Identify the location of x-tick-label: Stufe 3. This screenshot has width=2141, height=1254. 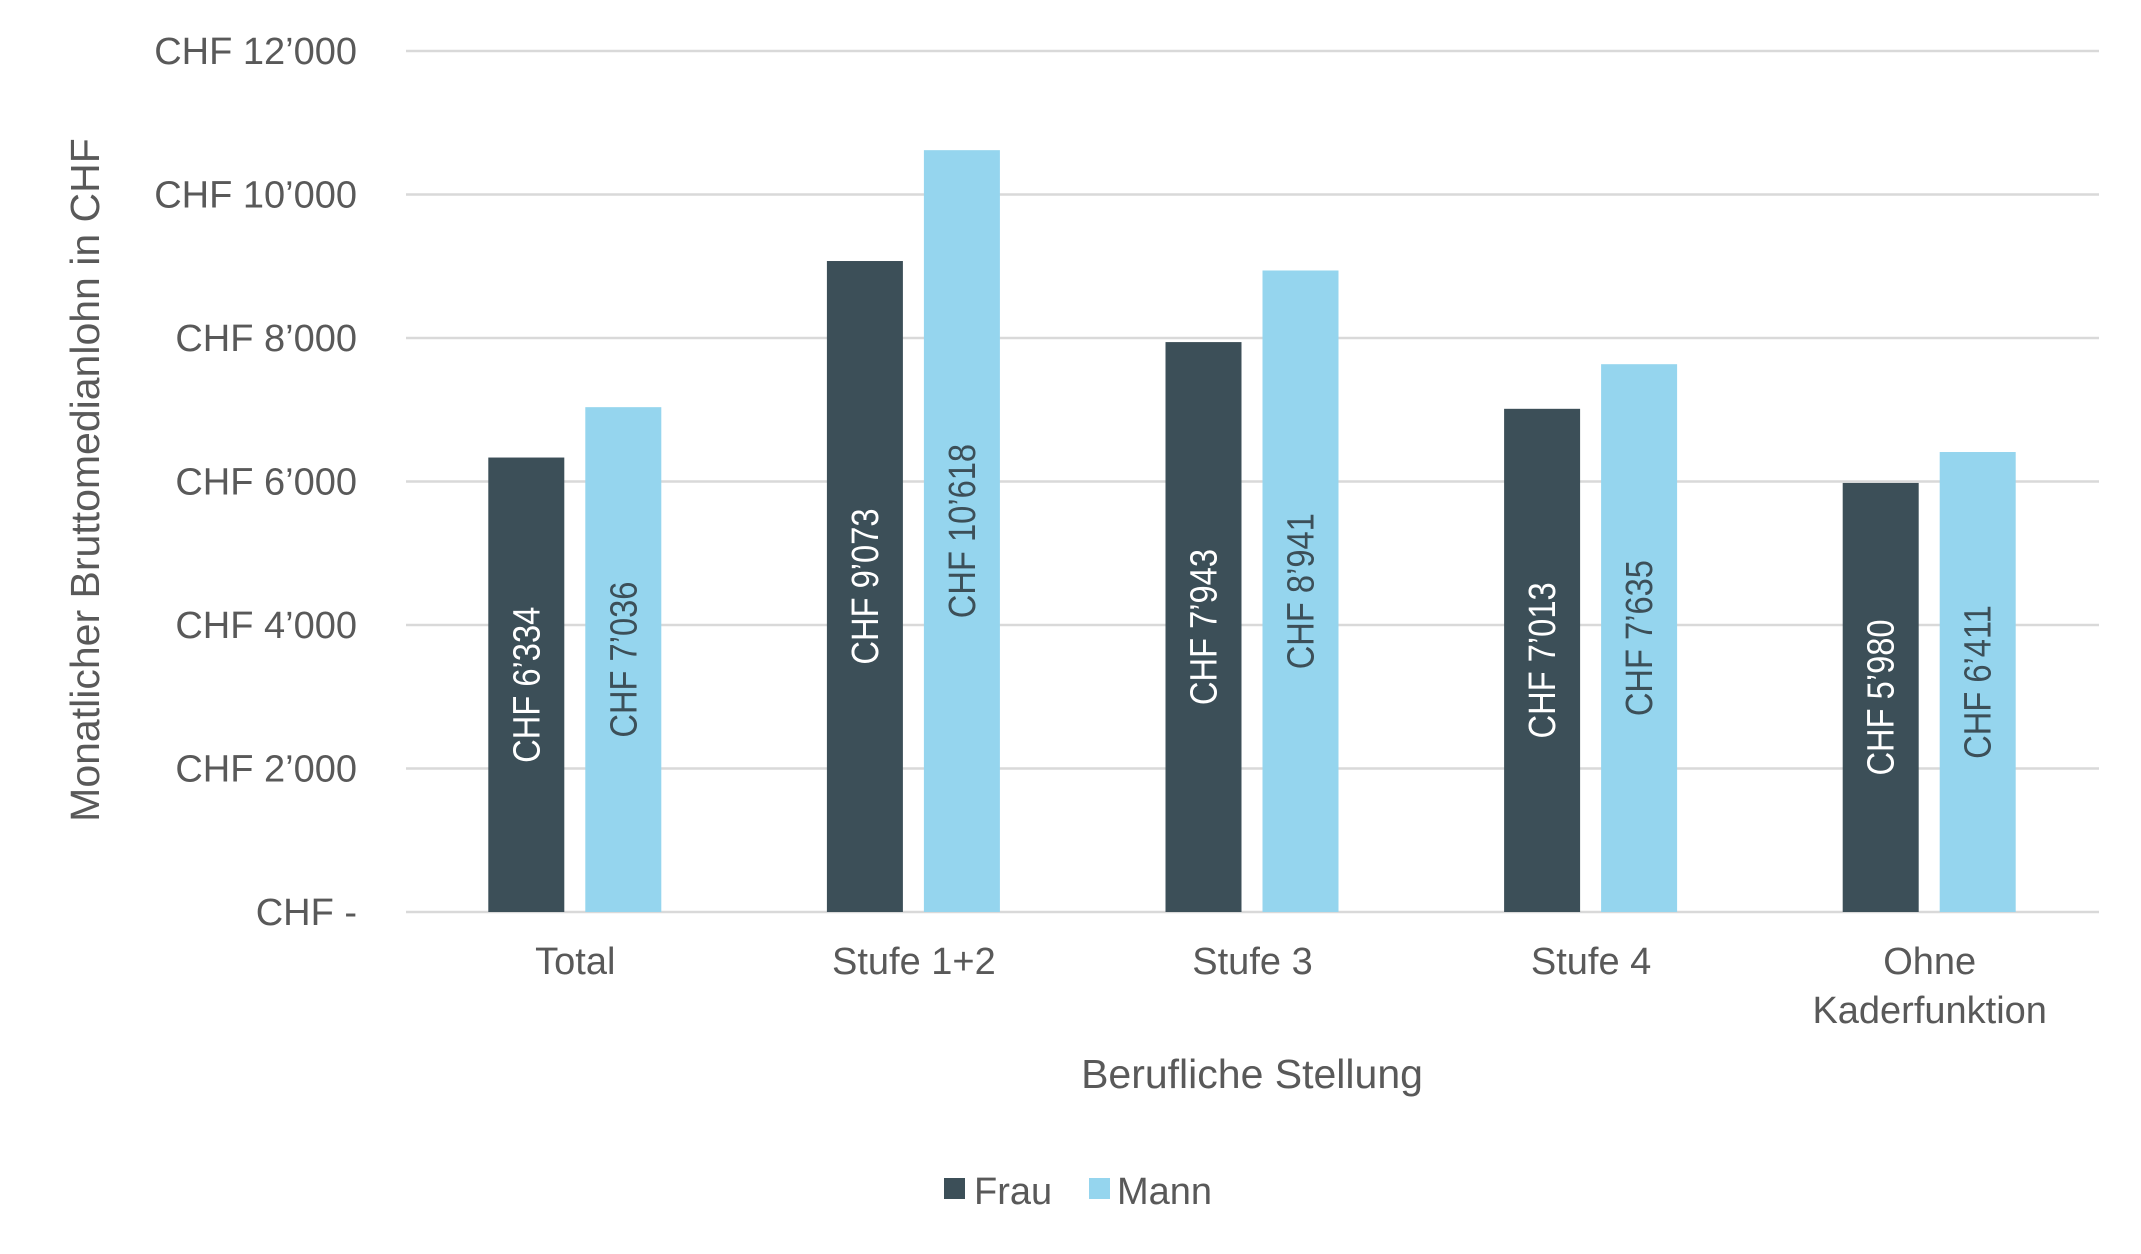
(1252, 962).